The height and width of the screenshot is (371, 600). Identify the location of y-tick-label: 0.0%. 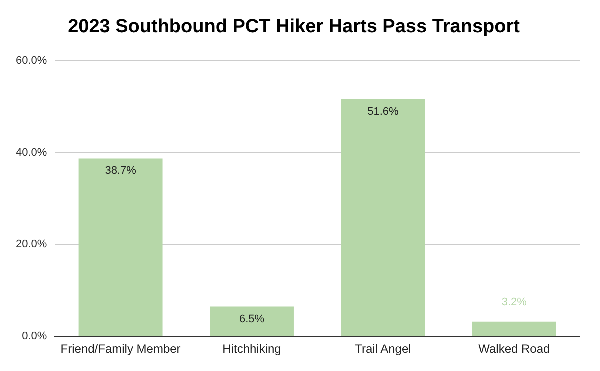
(35, 336).